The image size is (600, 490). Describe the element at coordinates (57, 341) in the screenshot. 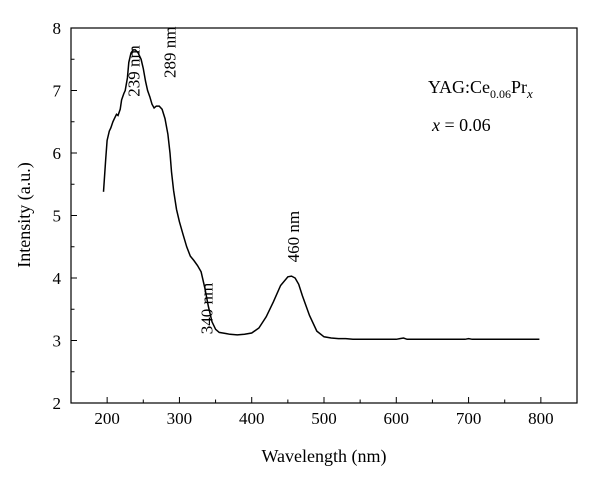

I see `y-tick-label: 3` at that location.